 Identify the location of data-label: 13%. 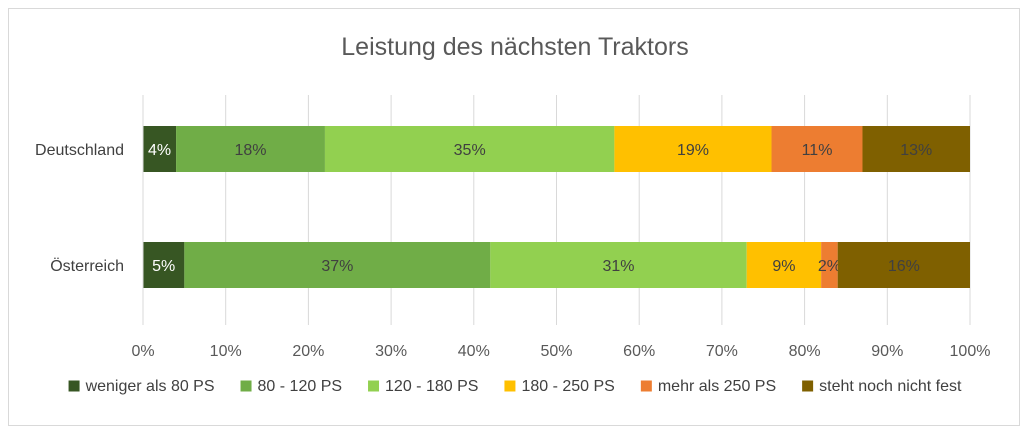
(916, 150).